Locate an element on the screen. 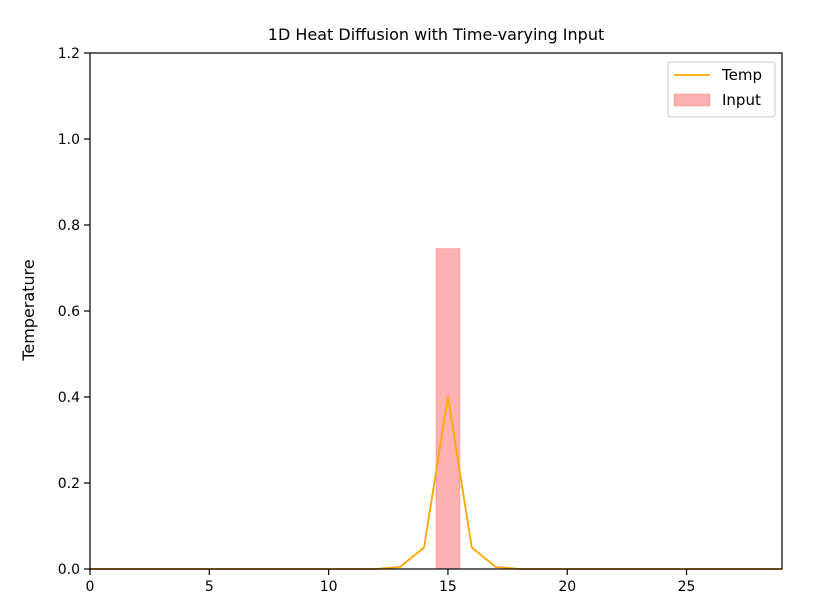 The height and width of the screenshot is (614, 835). x-axis-ticks: 0 5 10 15 20 25 is located at coordinates (391, 582).